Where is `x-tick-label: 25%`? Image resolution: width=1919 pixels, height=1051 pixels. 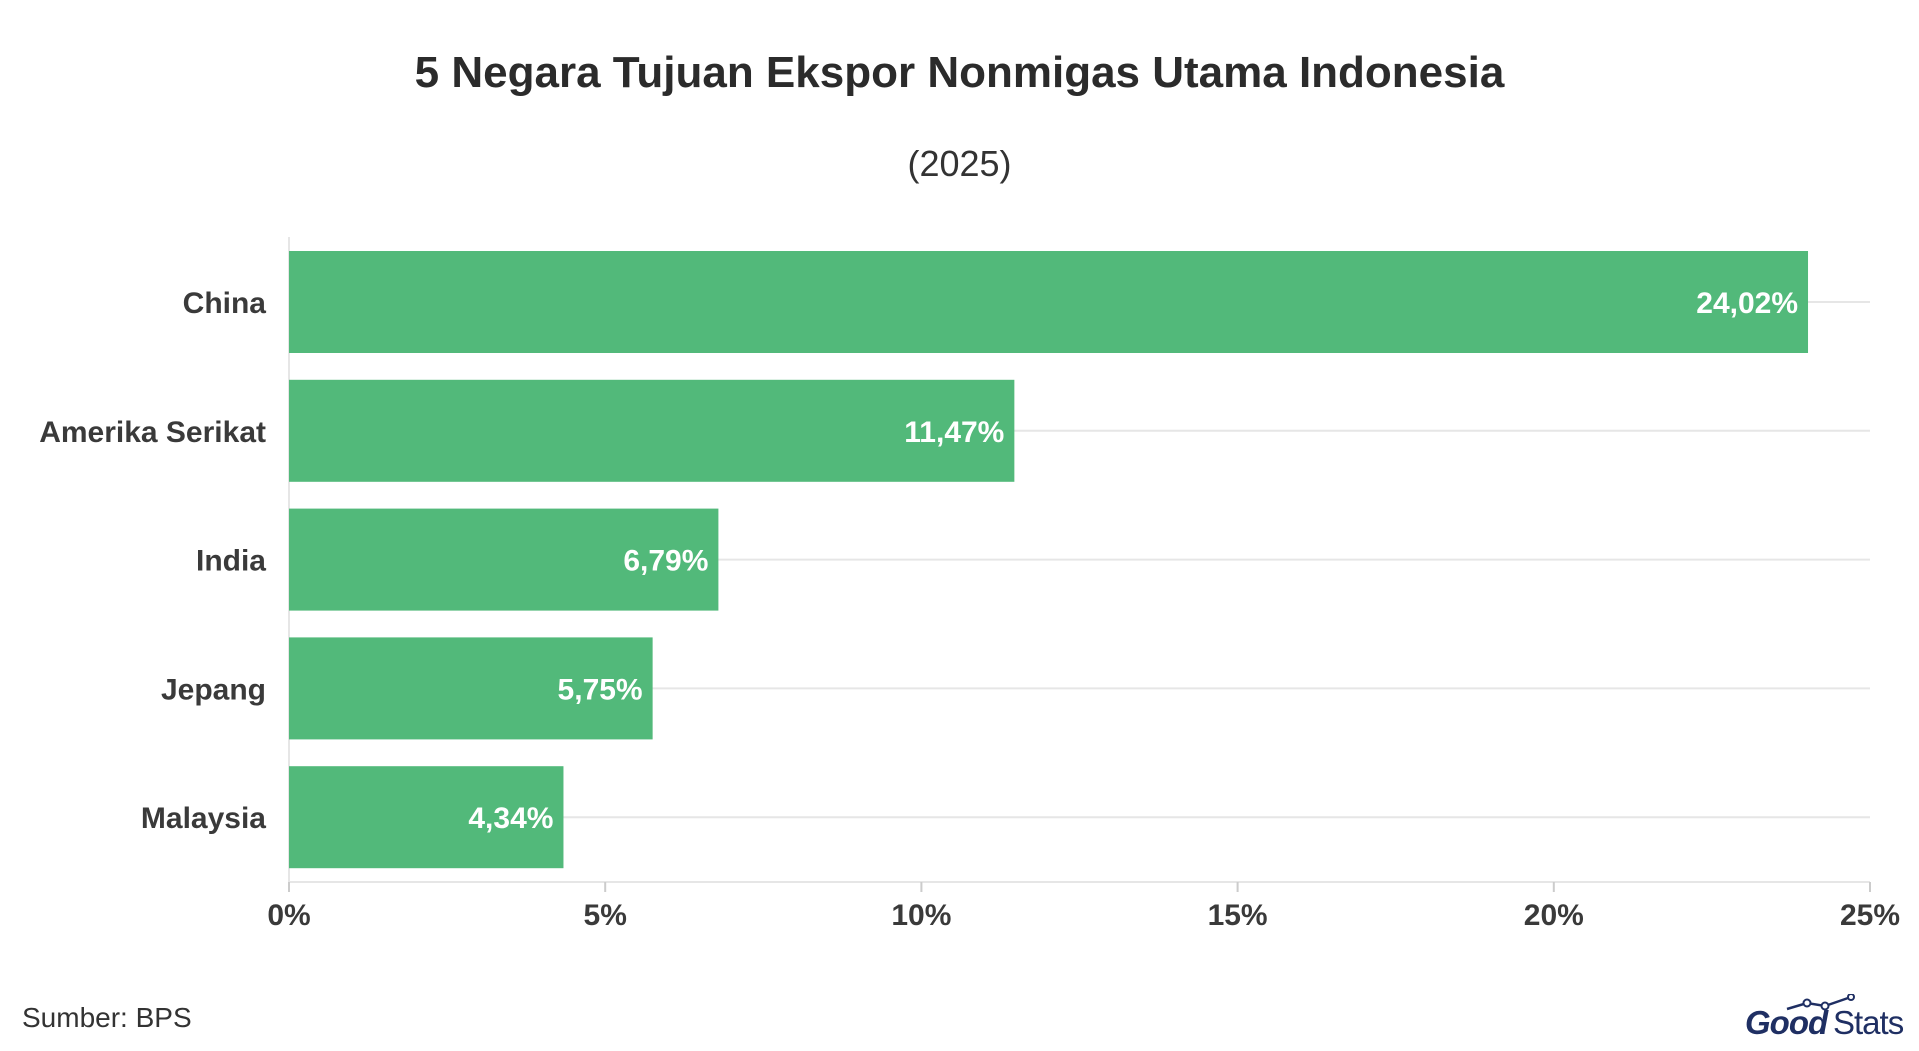
x-tick-label: 25% is located at coordinates (1870, 915).